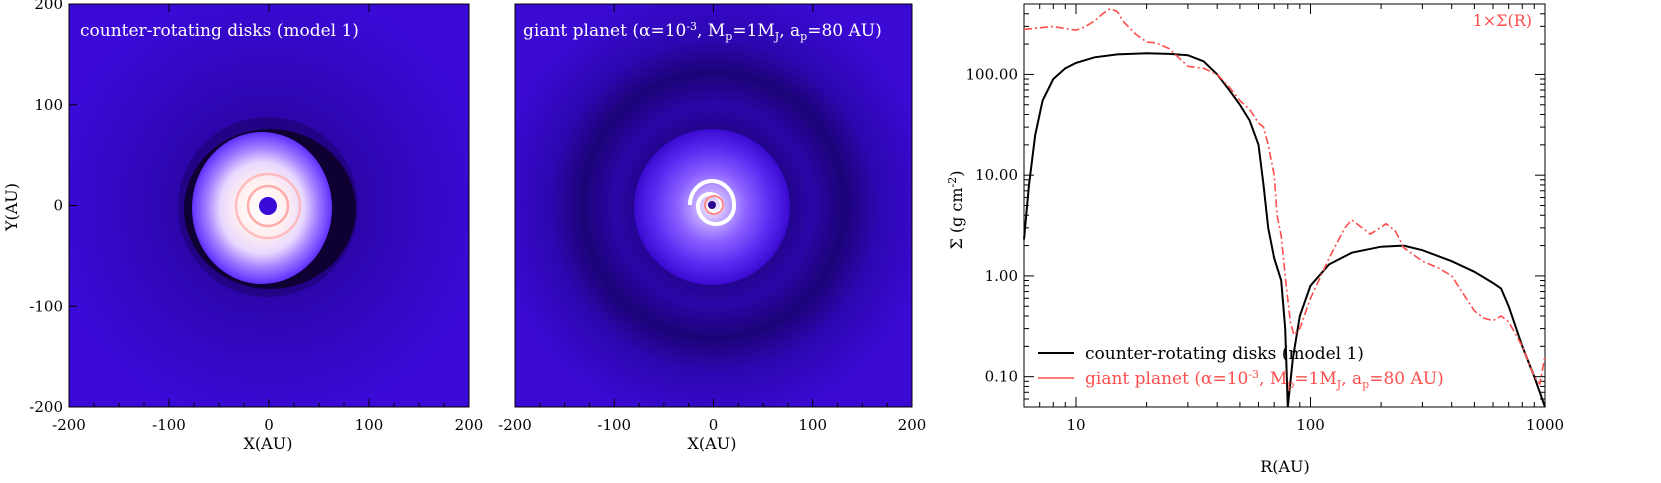 The width and height of the screenshot is (1661, 483). What do you see at coordinates (1001, 276) in the screenshot?
I see `y-tick-label: 1.00` at bounding box center [1001, 276].